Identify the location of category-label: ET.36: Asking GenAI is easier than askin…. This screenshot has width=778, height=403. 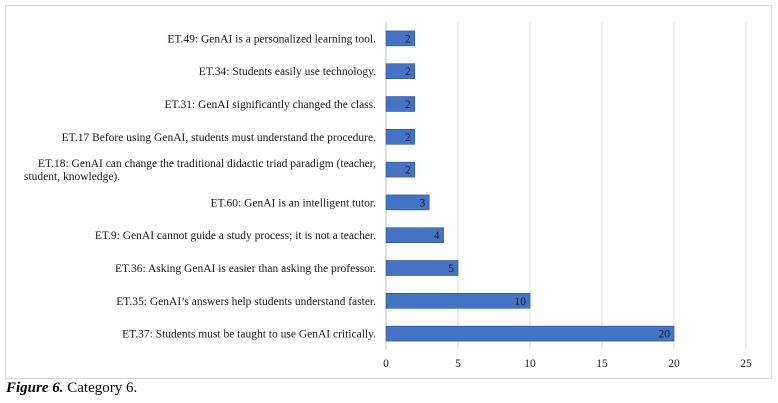
(245, 269).